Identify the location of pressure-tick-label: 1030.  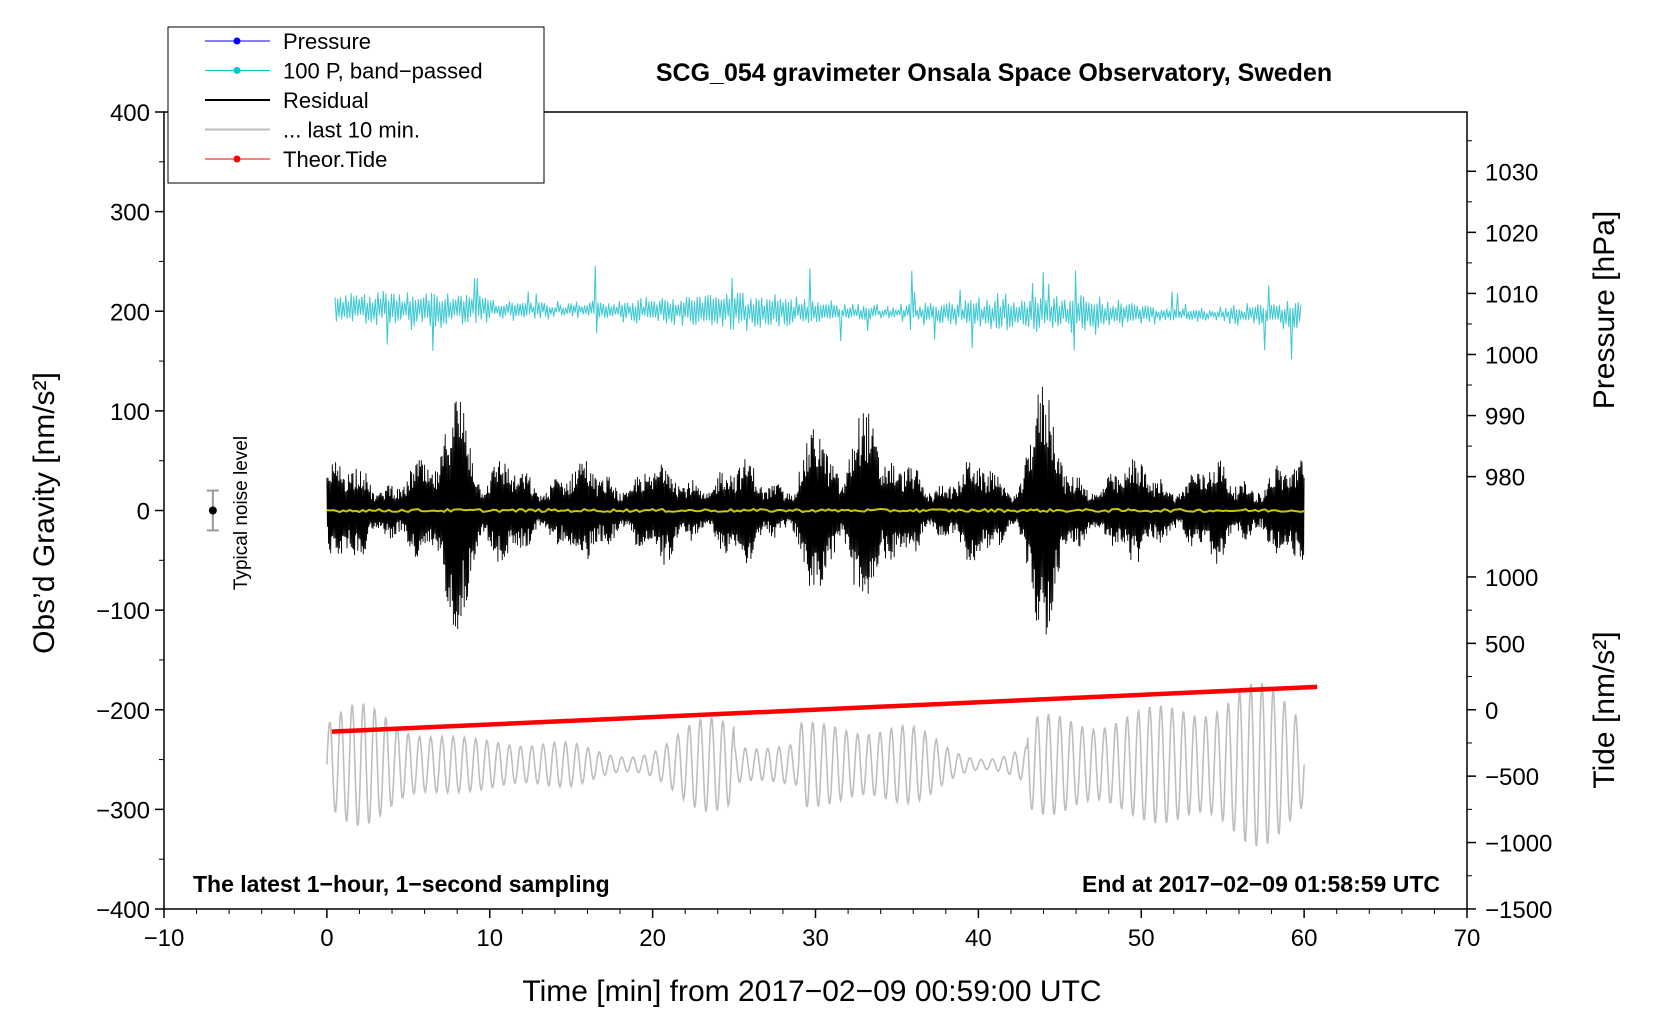
(1511, 172).